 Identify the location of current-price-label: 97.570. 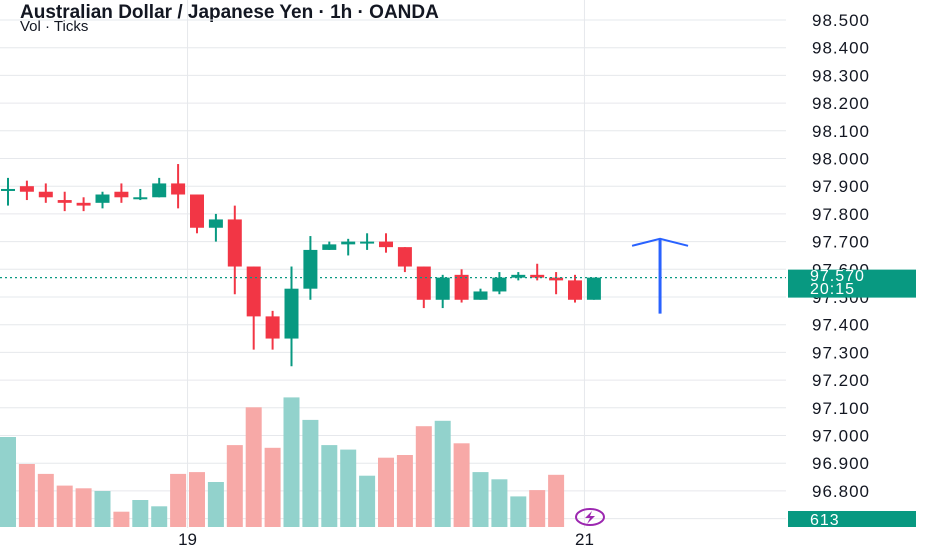
(837, 276).